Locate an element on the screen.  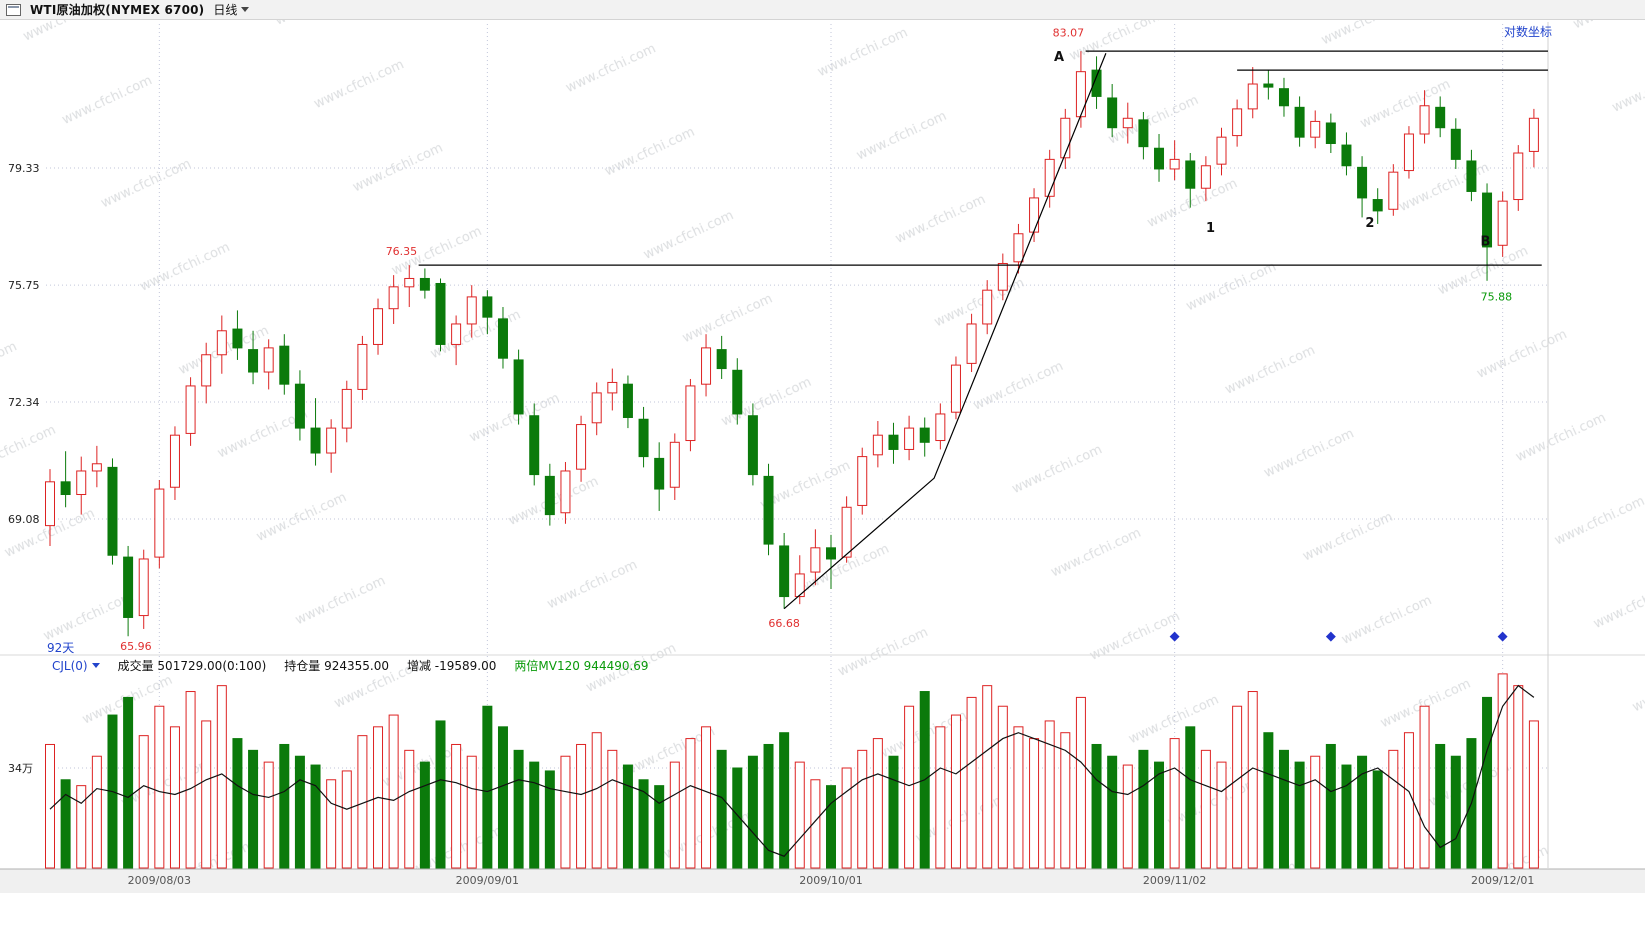
chart-title: WTI原油加权(NYMEX 6700) is located at coordinates (117, 10).